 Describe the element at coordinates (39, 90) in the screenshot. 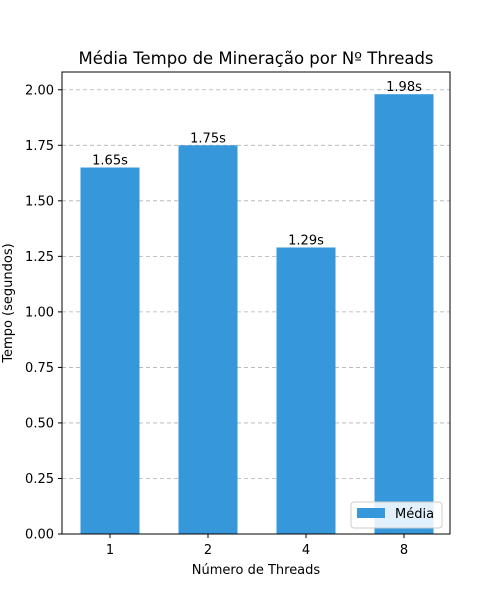

I see `y-tick-label: 2.00` at that location.